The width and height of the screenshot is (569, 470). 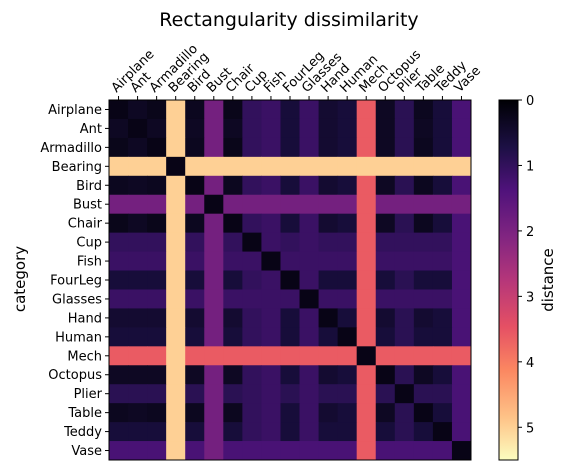 What do you see at coordinates (461, 432) in the screenshot?
I see `heatmap-cell-teddy-vase` at bounding box center [461, 432].